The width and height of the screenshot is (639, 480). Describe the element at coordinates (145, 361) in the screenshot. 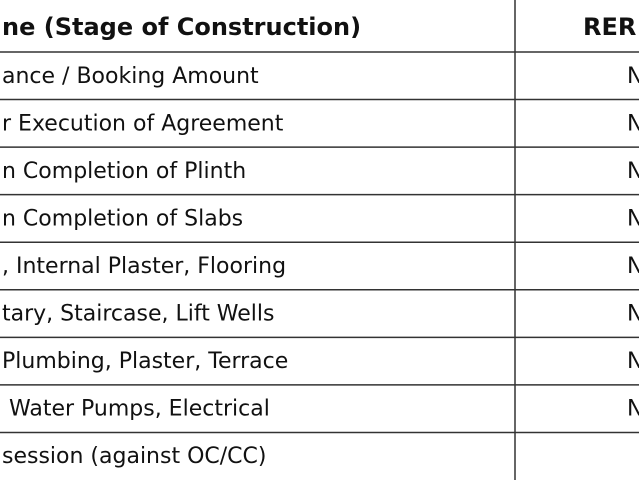

I see `table-cell: Plumbing, Plaster, Terrace` at that location.